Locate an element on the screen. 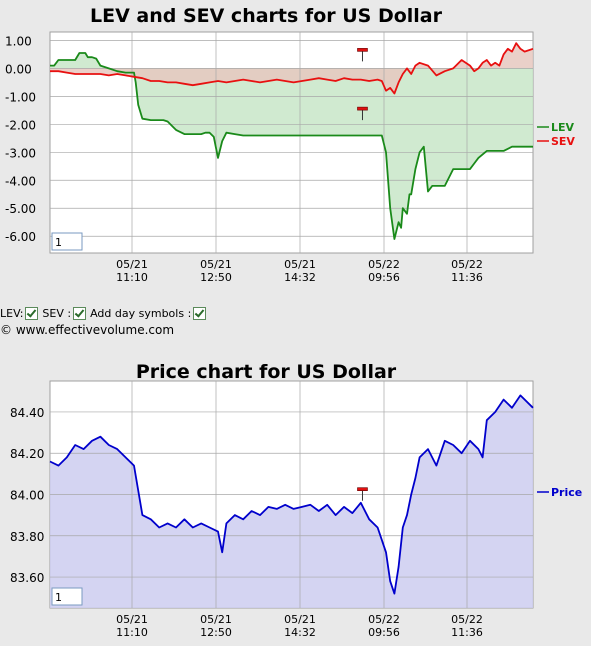 Image resolution: width=591 pixels, height=646 pixels. lev-toggle-label: LEV: is located at coordinates (12, 313).